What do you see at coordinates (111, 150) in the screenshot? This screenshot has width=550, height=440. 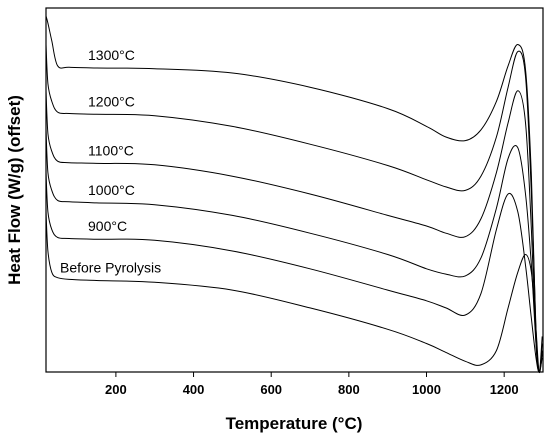 I see `series-label-2: 1100°C` at bounding box center [111, 150].